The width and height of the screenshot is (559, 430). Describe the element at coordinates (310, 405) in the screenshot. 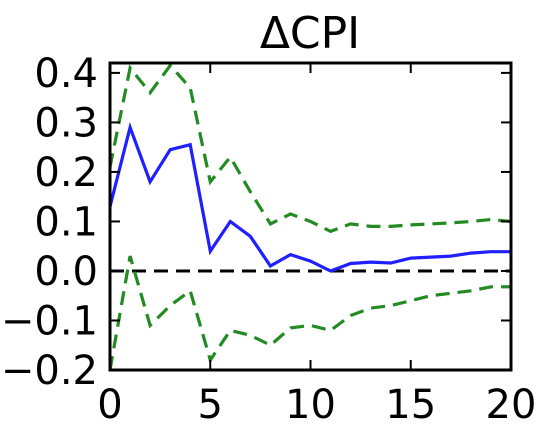

I see `x-tick-label: 10` at that location.